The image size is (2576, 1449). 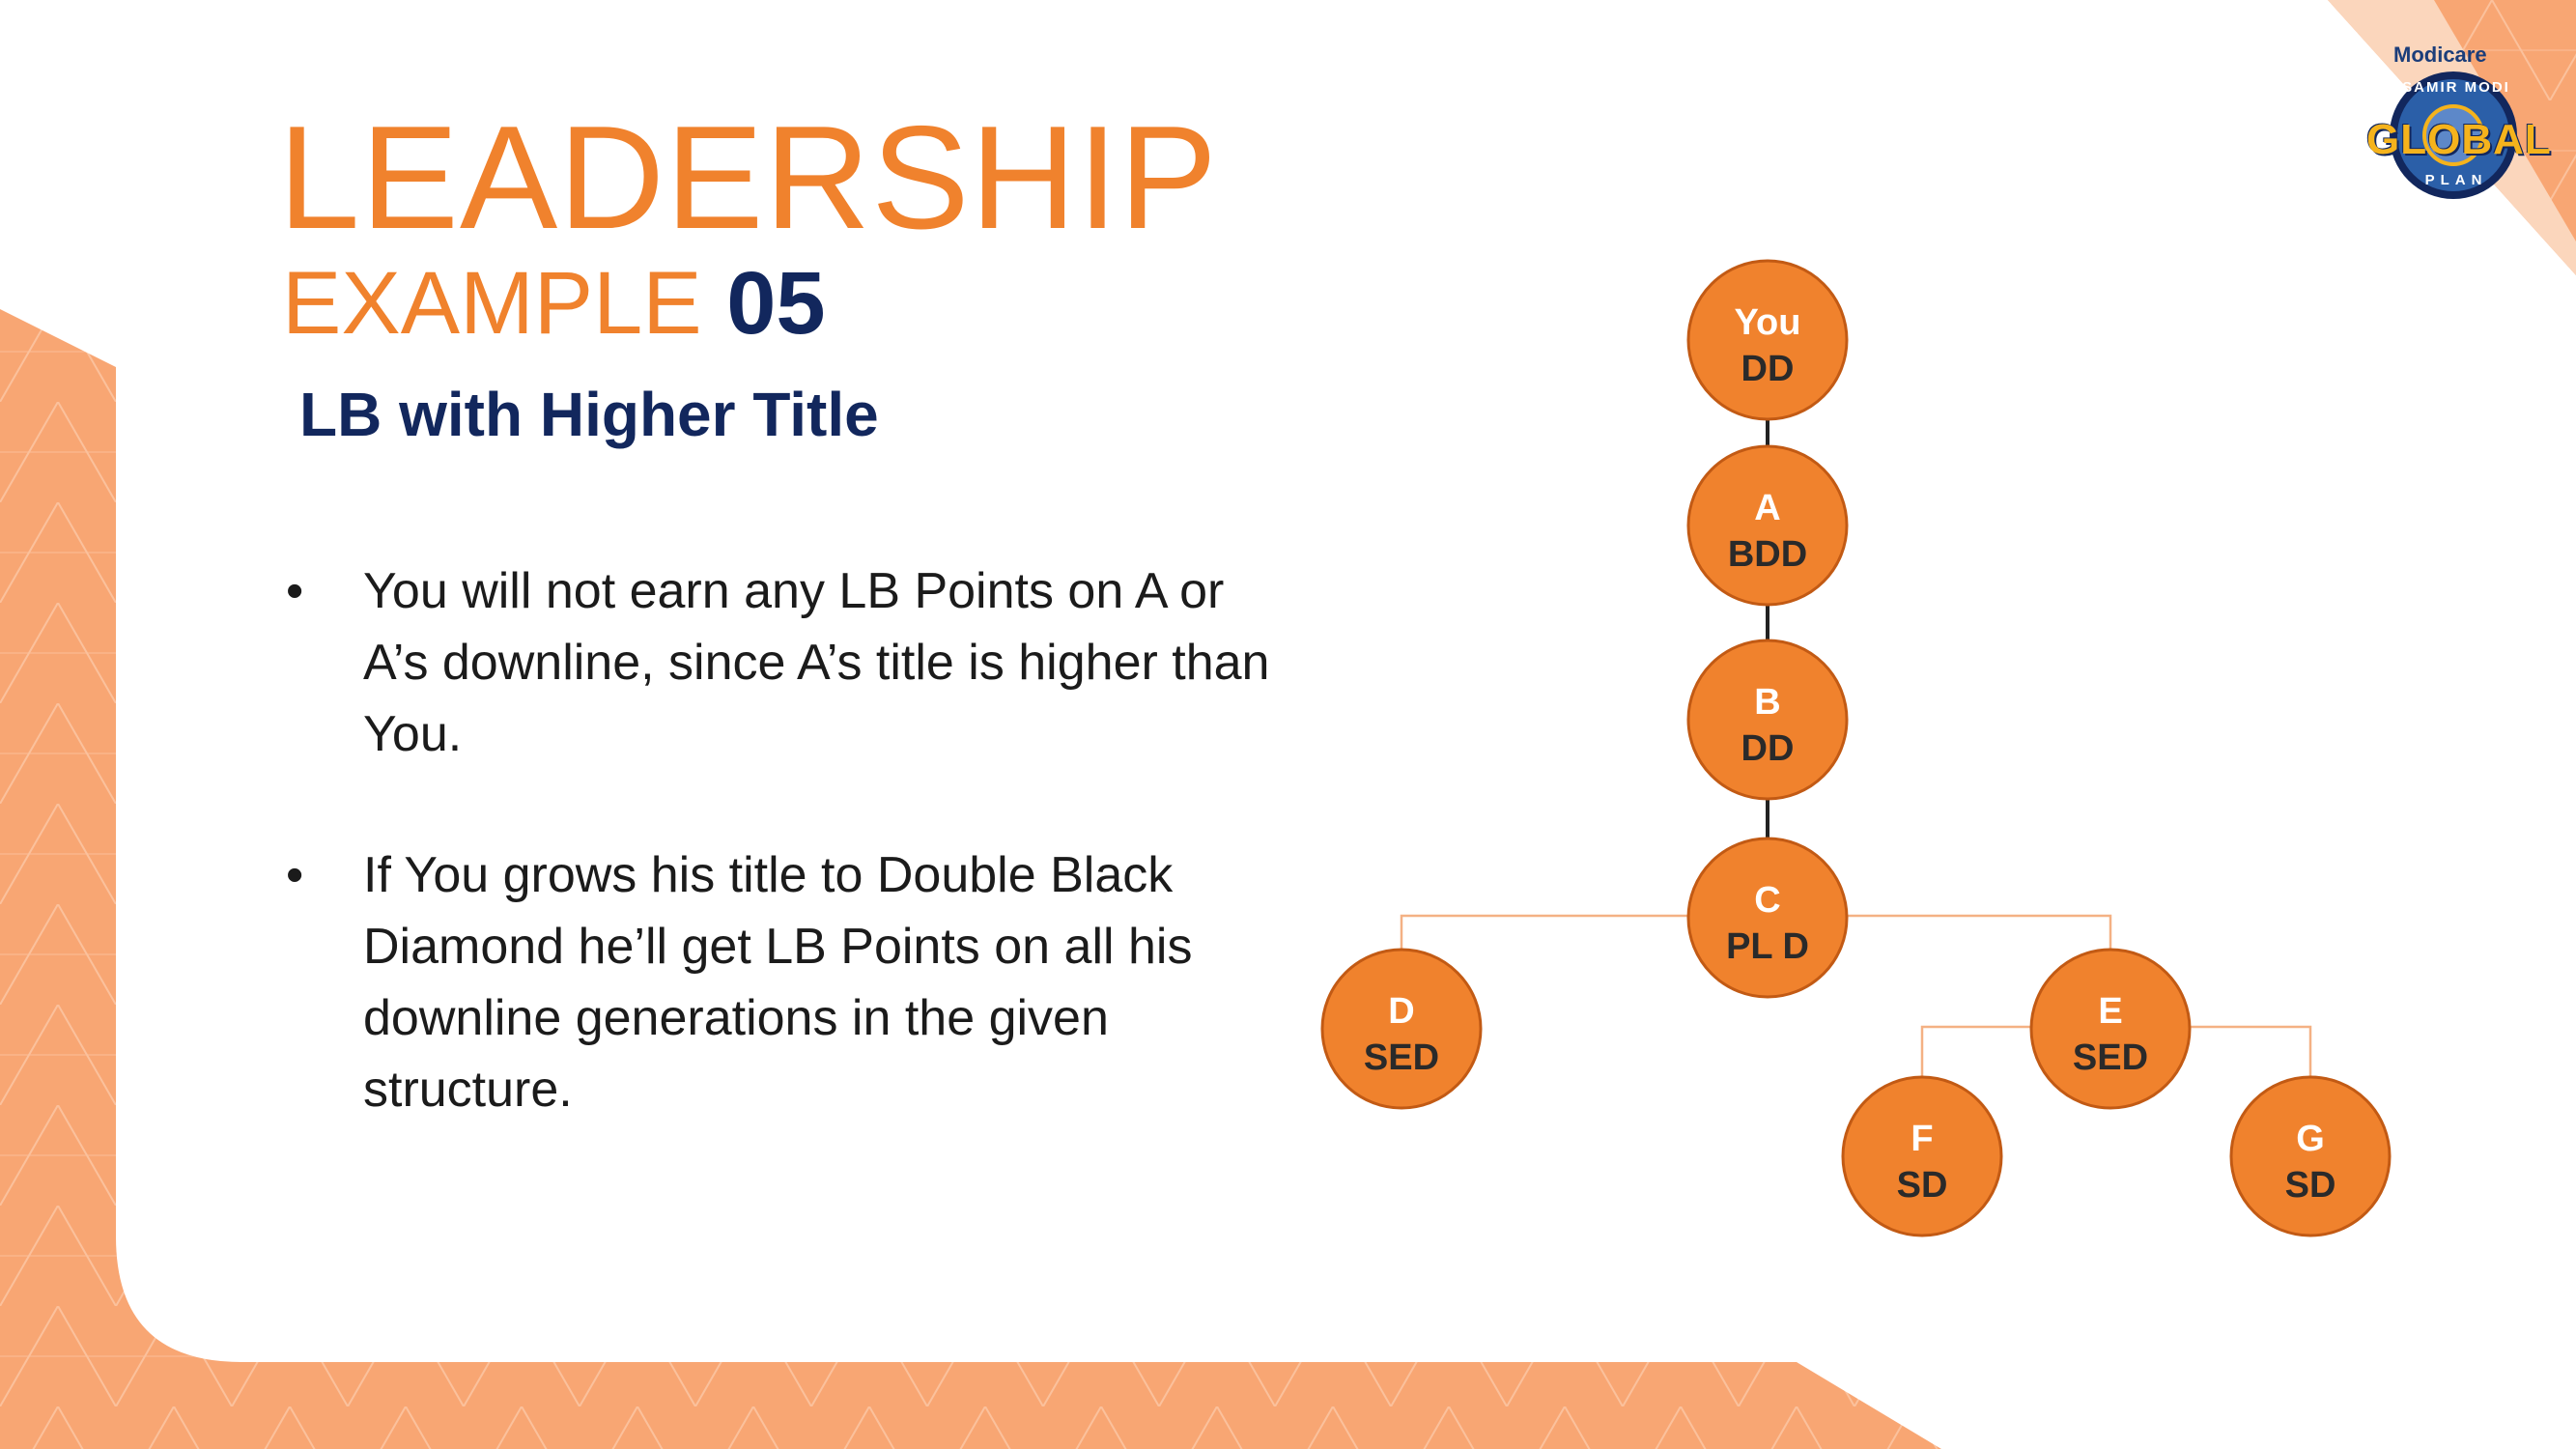 I want to click on node-b: B DD, so click(x=1767, y=720).